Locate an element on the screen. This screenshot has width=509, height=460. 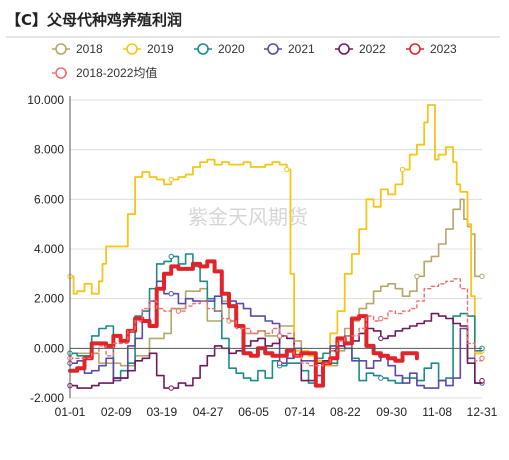
watermark-text: 紫金天风期货 is located at coordinates (248, 217).